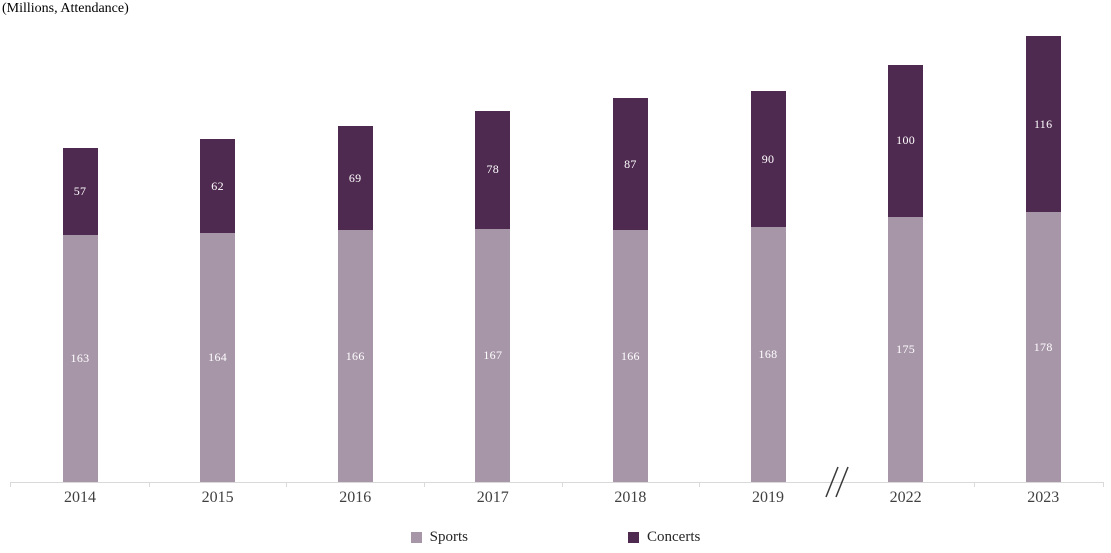  What do you see at coordinates (633, 537) in the screenshot?
I see `concerts-color-swatch` at bounding box center [633, 537].